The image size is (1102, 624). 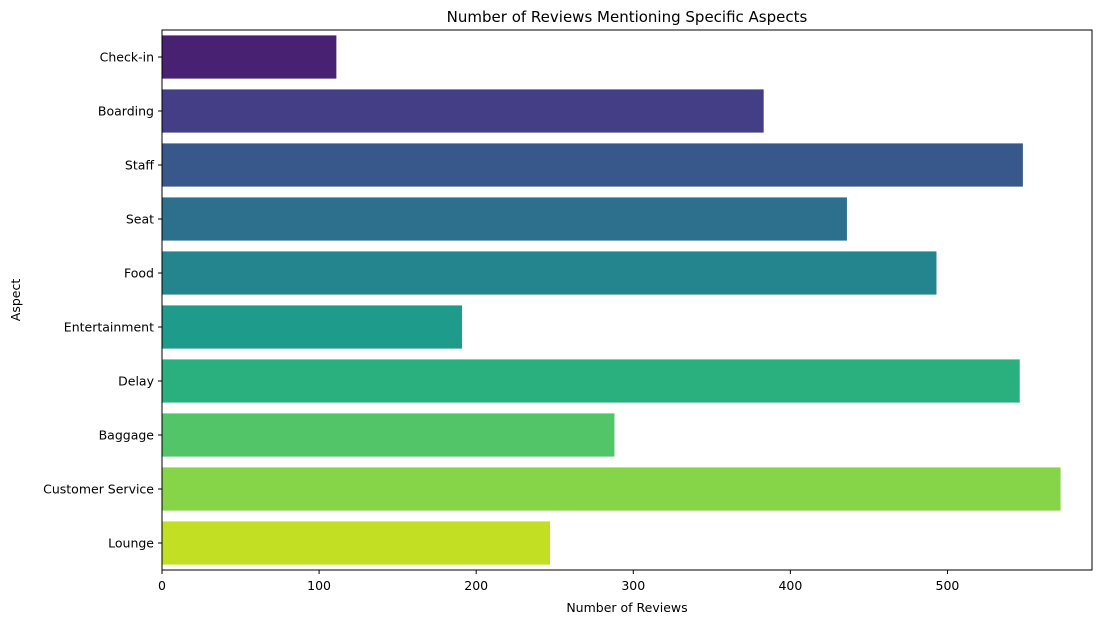 I want to click on x-tick-label: 0, so click(x=162, y=585).